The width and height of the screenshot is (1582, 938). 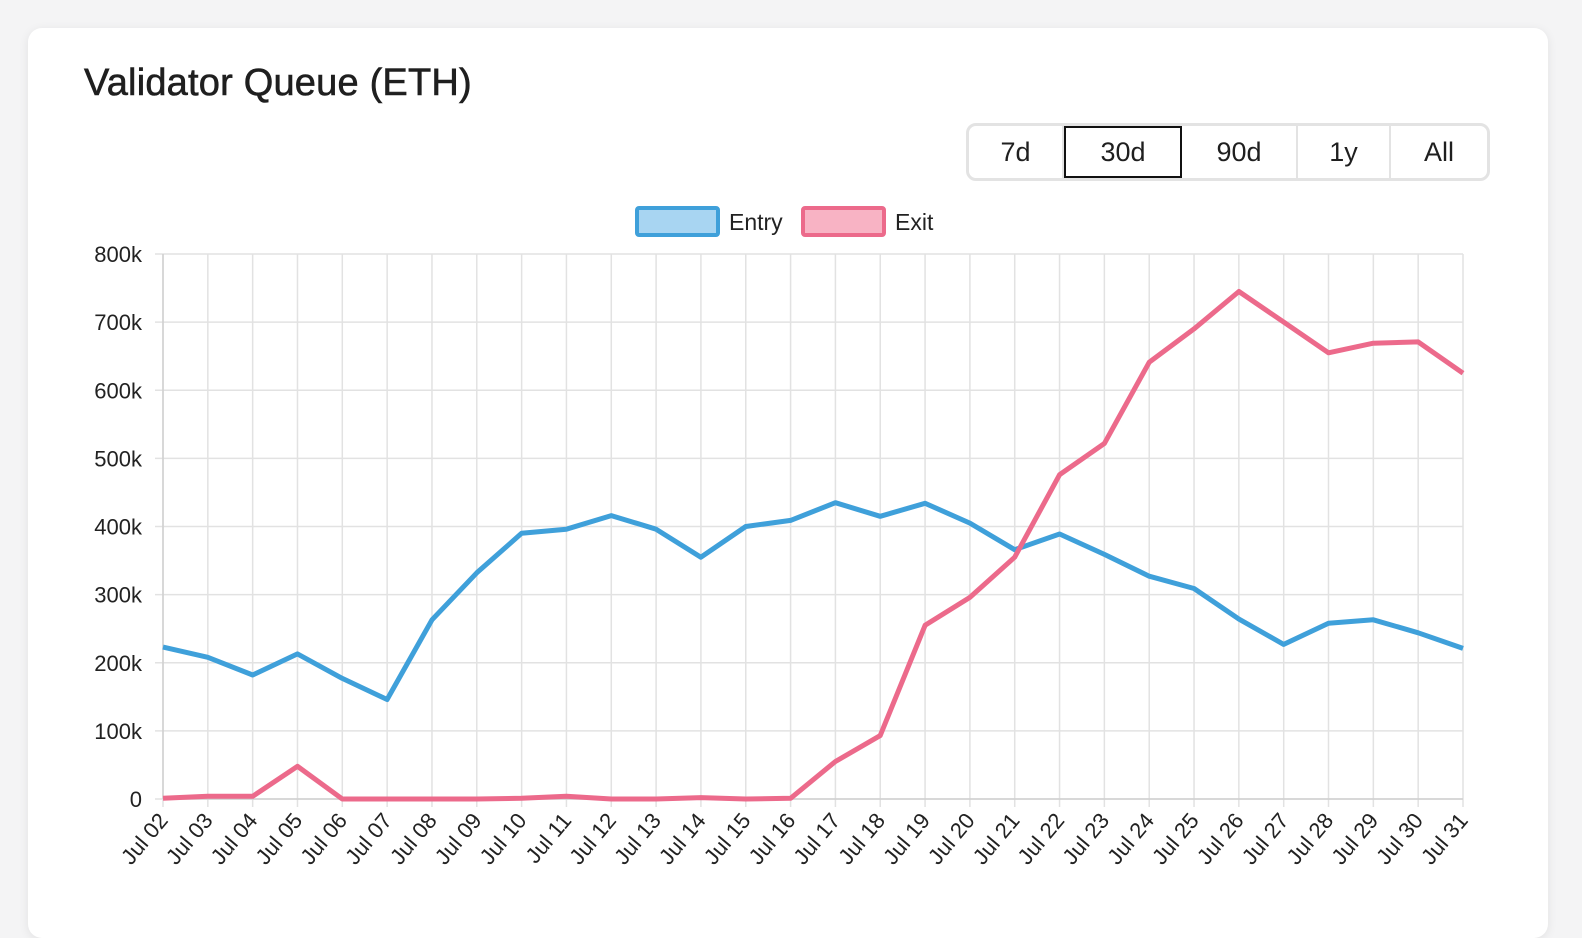 What do you see at coordinates (323, 838) in the screenshot?
I see `x-tick-label: Jul 06` at bounding box center [323, 838].